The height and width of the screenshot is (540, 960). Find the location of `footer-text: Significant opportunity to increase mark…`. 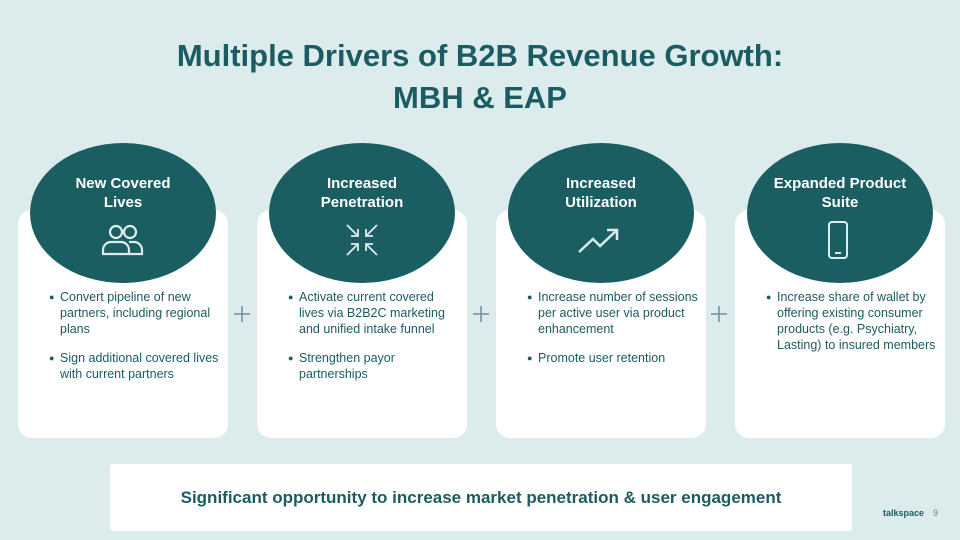

footer-text: Significant opportunity to increase mark… is located at coordinates (481, 497).